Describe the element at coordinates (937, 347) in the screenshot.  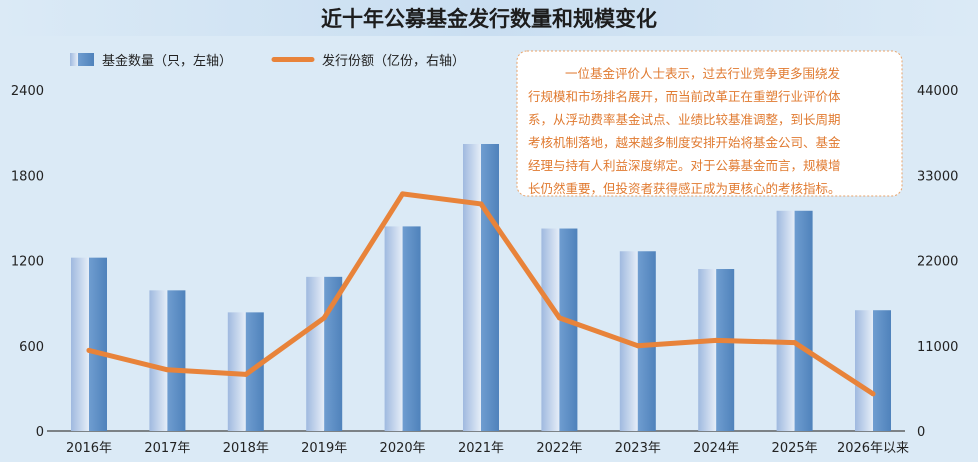
I see `y-right-tick-label: 11000` at that location.